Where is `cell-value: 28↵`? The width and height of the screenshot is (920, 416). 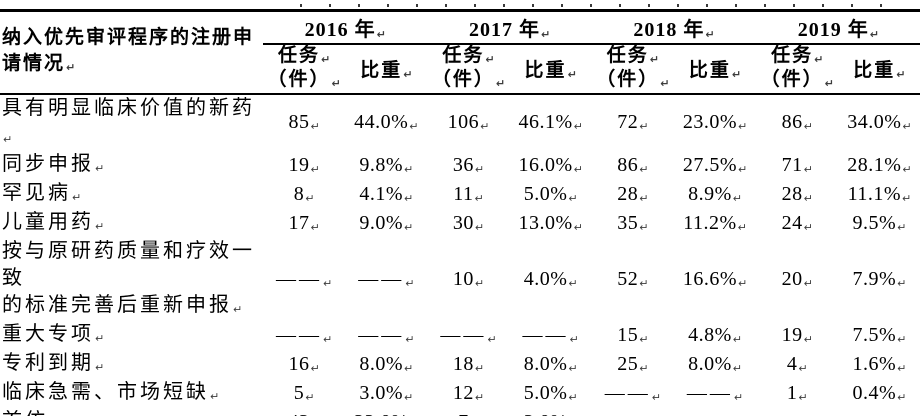 cell-value: 28↵ is located at coordinates (797, 193).